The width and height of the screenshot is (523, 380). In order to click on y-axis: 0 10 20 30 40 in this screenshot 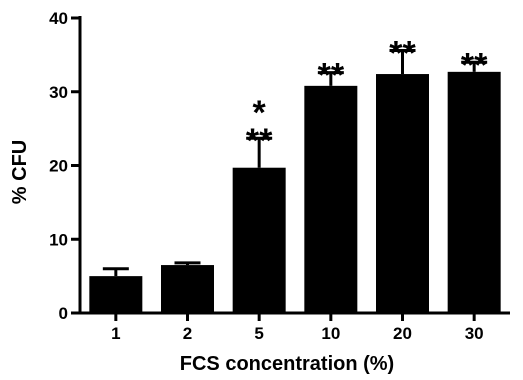, I will do `click(65, 166)`.